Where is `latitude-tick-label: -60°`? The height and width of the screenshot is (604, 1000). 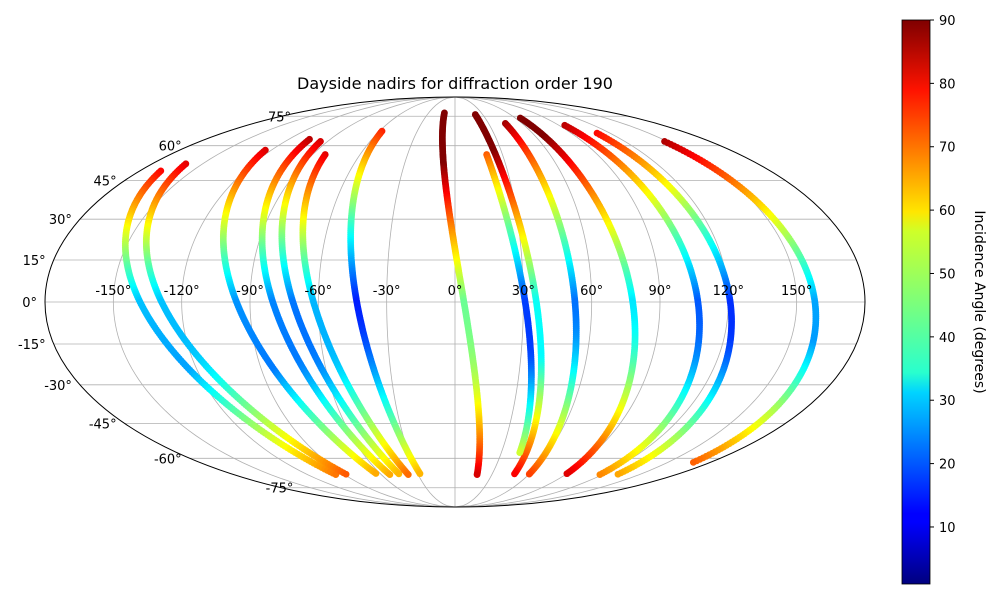 latitude-tick-label: -60° is located at coordinates (168, 459).